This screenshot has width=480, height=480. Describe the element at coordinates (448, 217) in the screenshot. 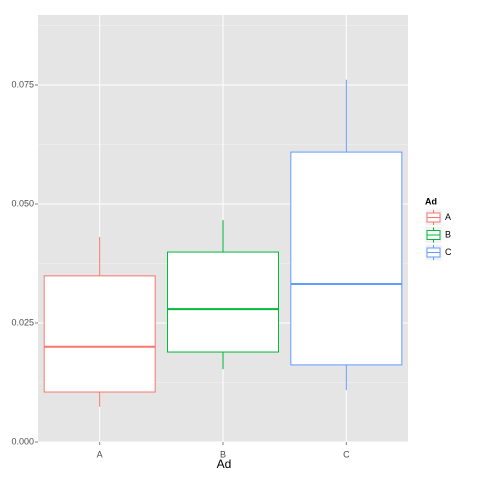

I see `legend-label: A` at that location.